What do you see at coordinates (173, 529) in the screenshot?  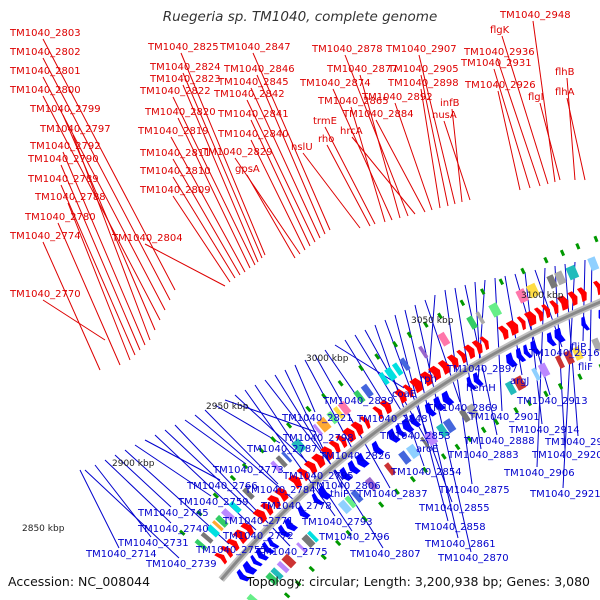 I see `reverse-gene-label: TM1040_2740` at bounding box center [173, 529].